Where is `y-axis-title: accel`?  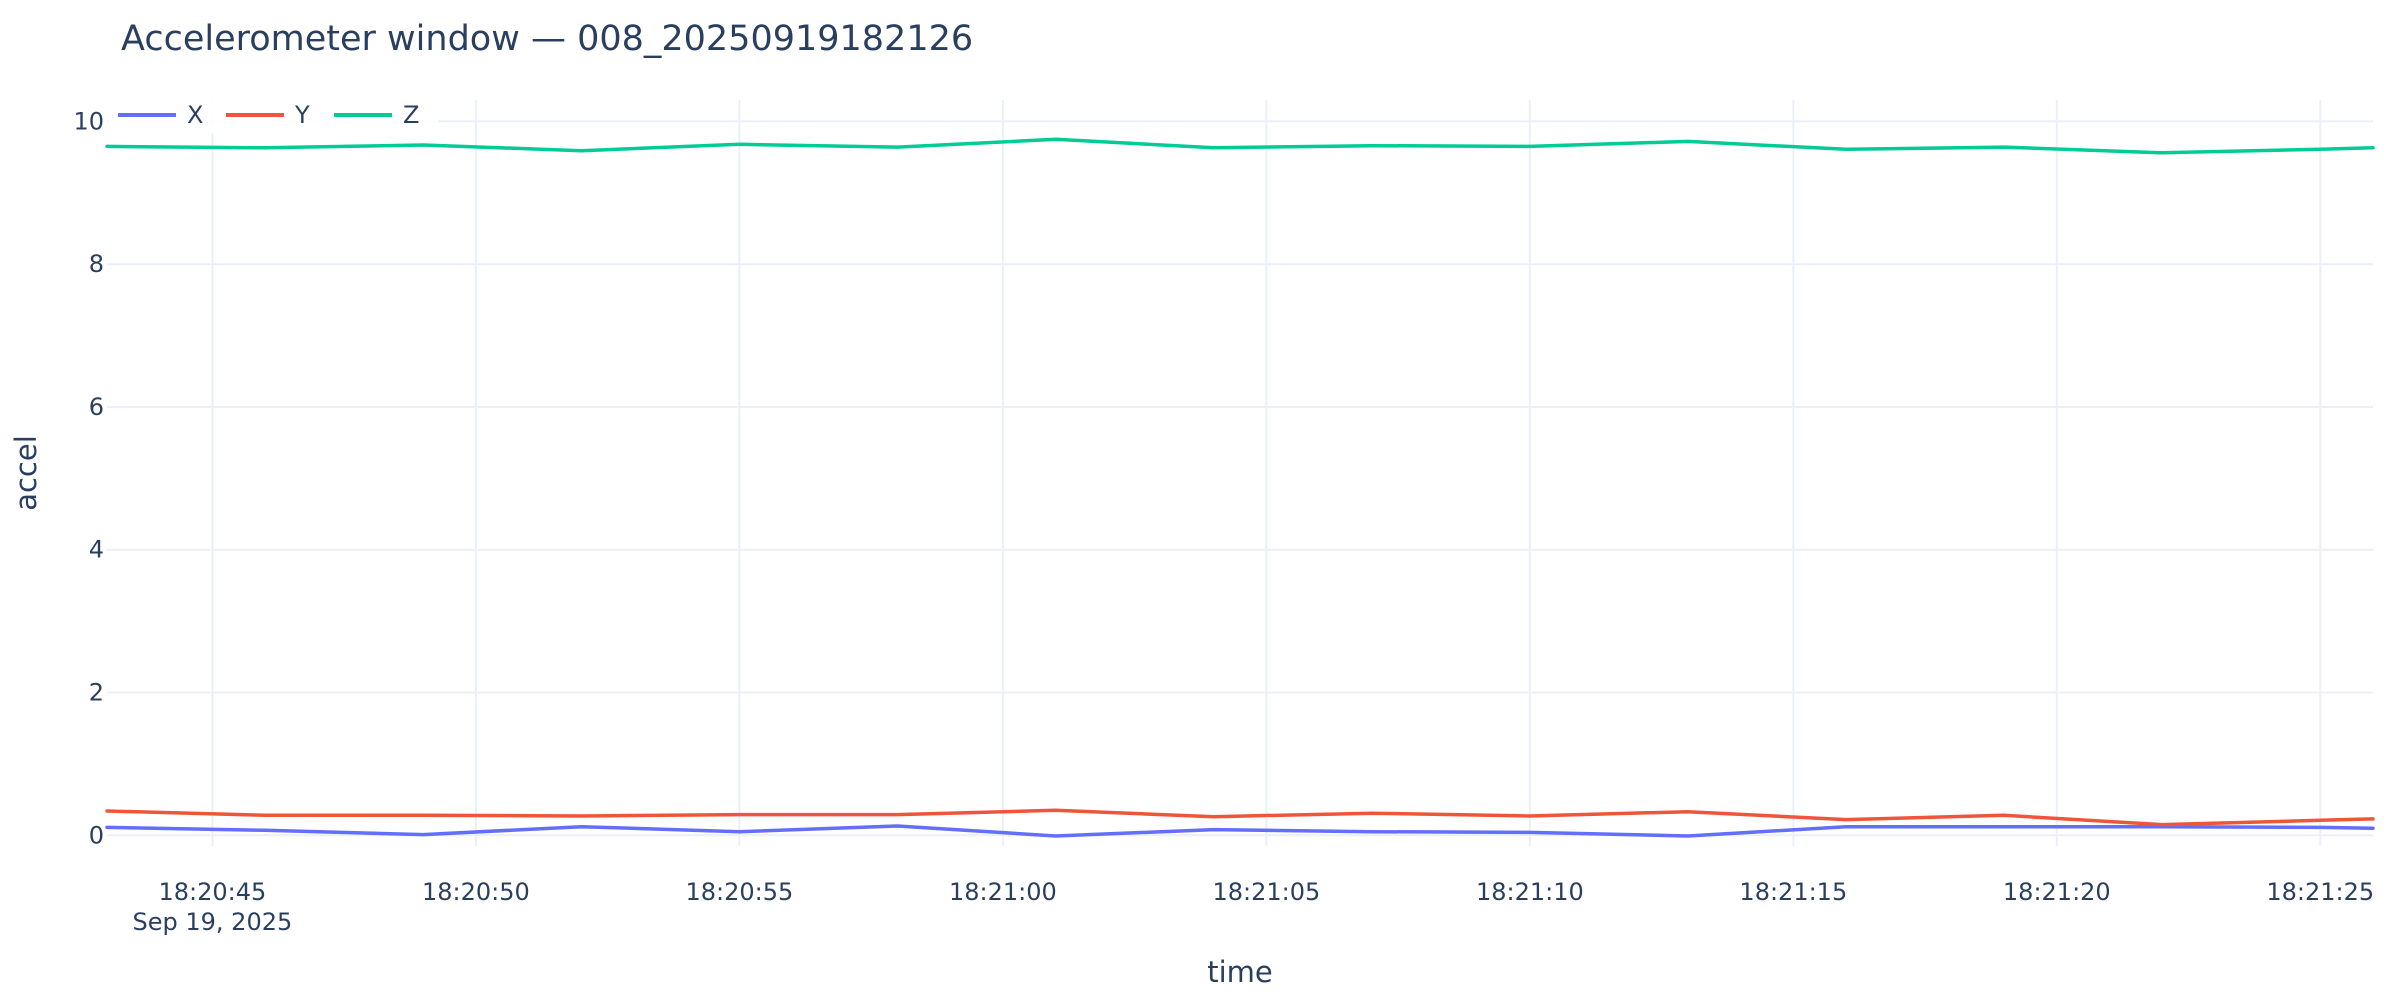 y-axis-title: accel is located at coordinates (26, 473).